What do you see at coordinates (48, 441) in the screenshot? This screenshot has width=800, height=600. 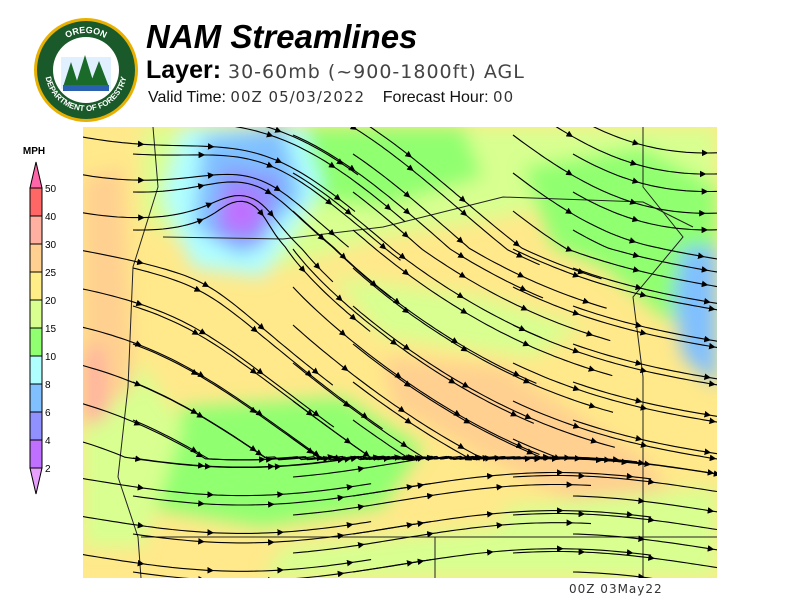 I see `legend-tick-label: 4` at bounding box center [48, 441].